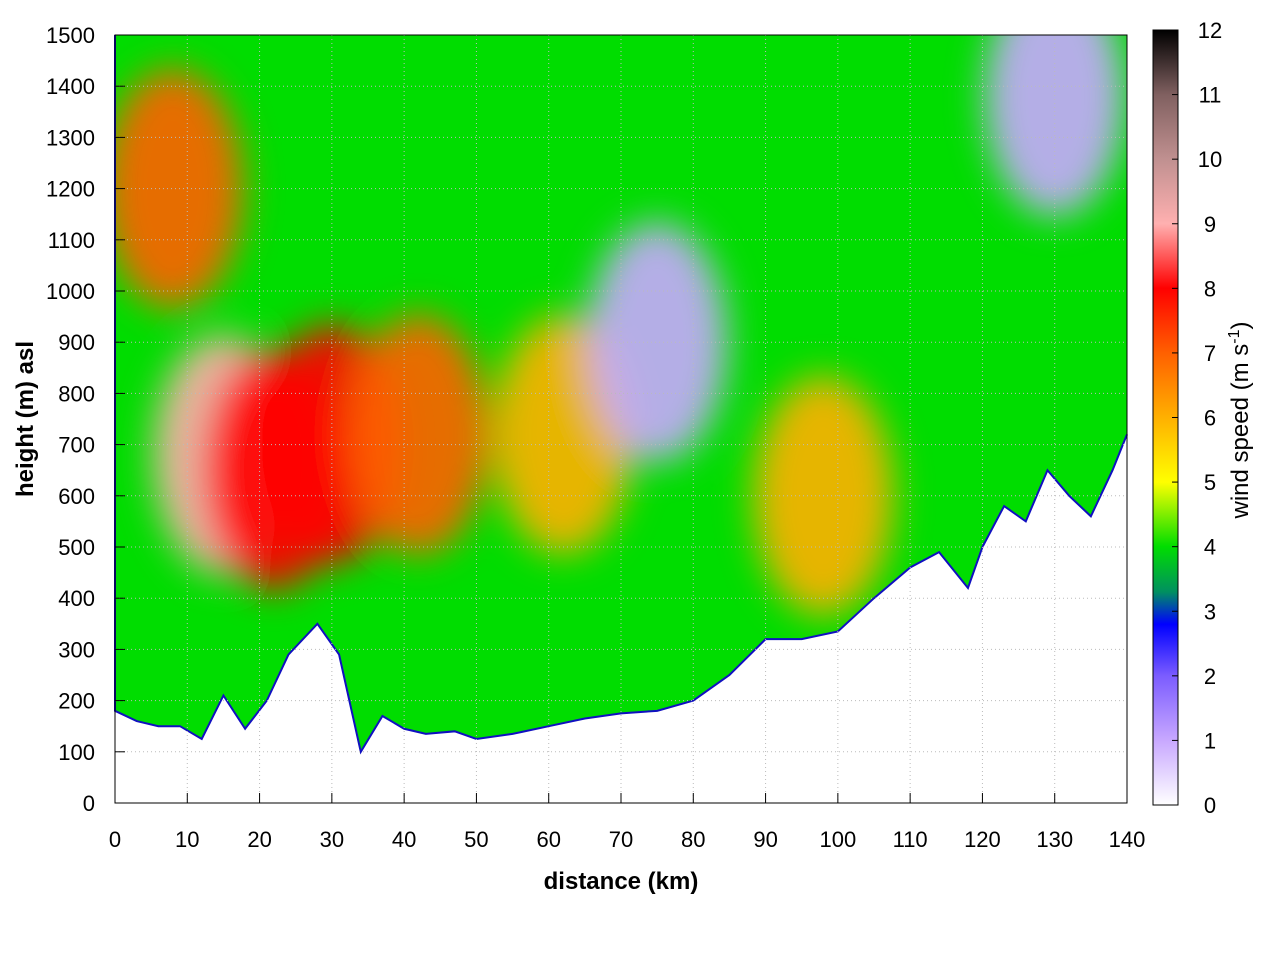  What do you see at coordinates (76, 342) in the screenshot?
I see `y-tick-label: 900` at bounding box center [76, 342].